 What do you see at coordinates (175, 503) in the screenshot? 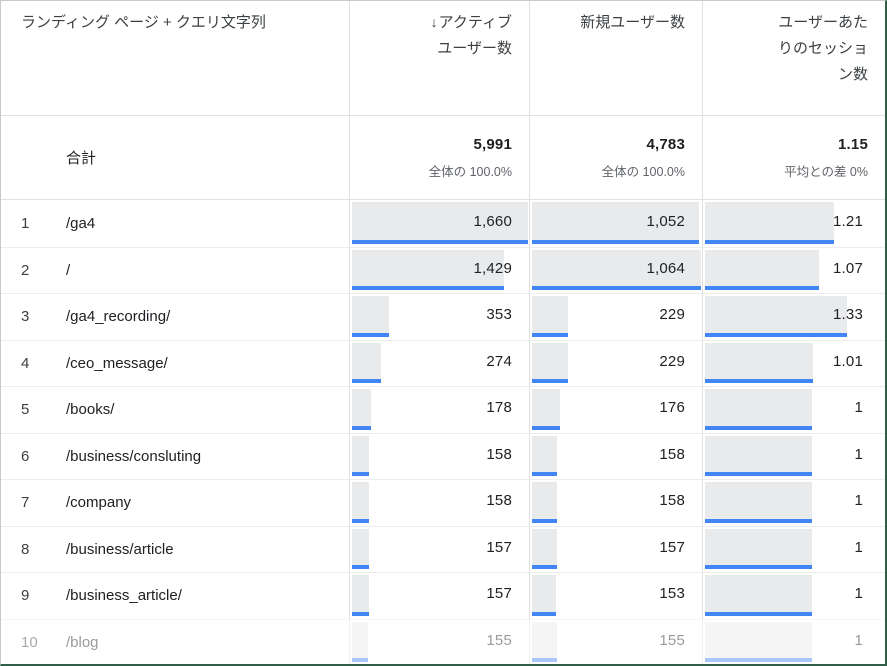
I see `dimension-cell: 7/company` at bounding box center [175, 503].